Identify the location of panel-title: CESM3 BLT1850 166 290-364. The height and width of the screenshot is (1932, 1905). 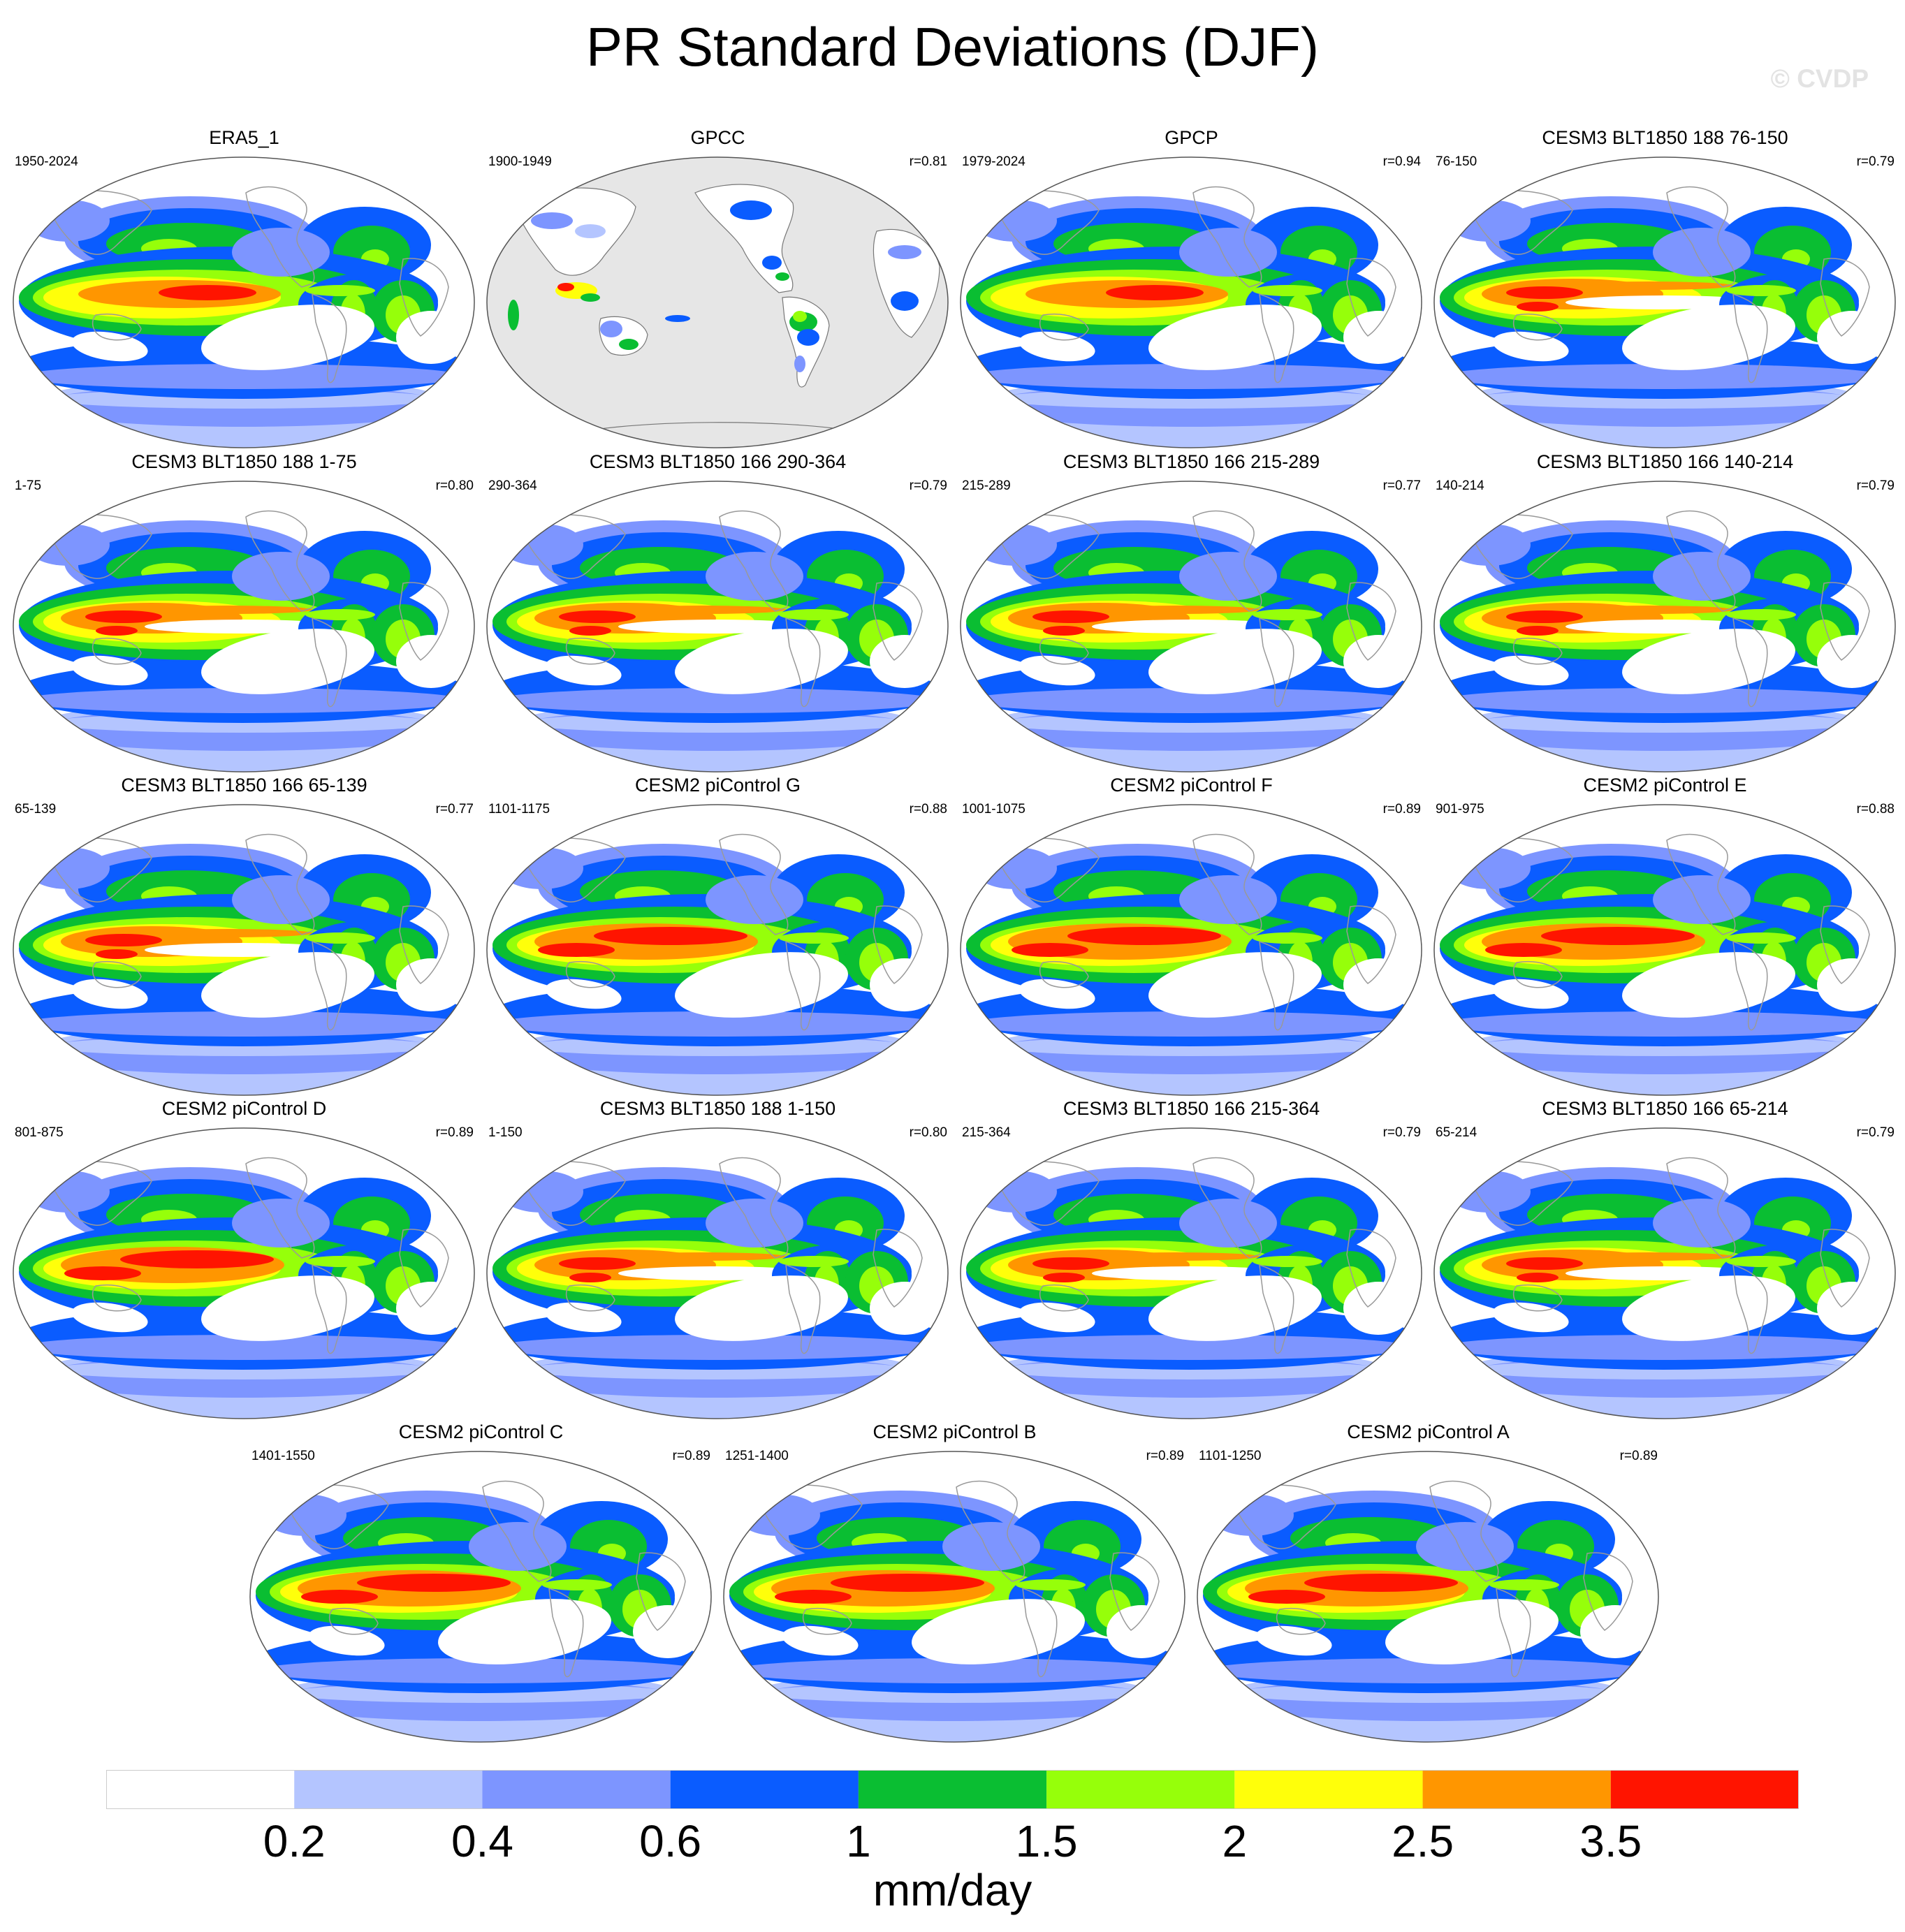
(718, 461).